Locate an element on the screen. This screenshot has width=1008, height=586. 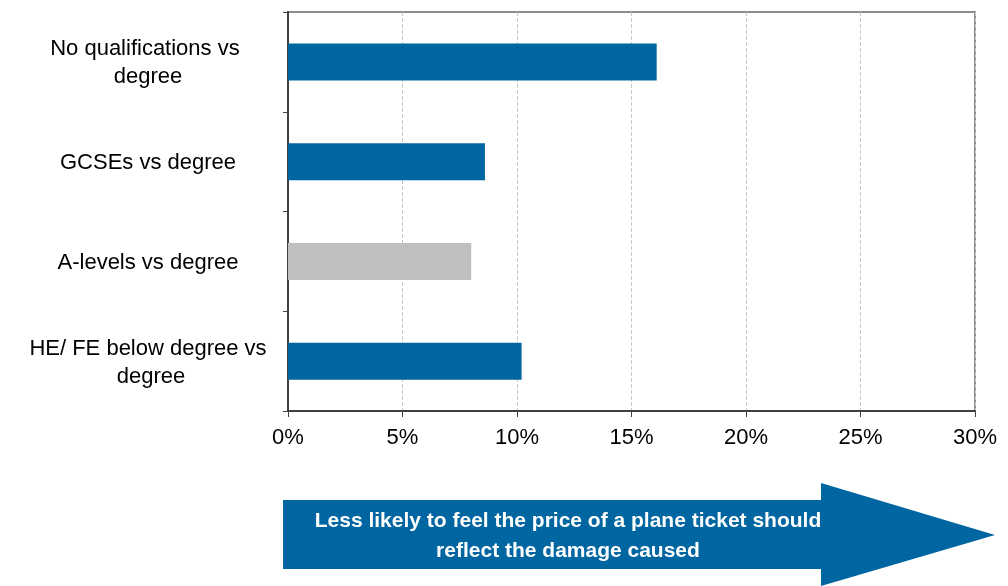
y-tick-label: A-levels vs degree is located at coordinates (148, 261).